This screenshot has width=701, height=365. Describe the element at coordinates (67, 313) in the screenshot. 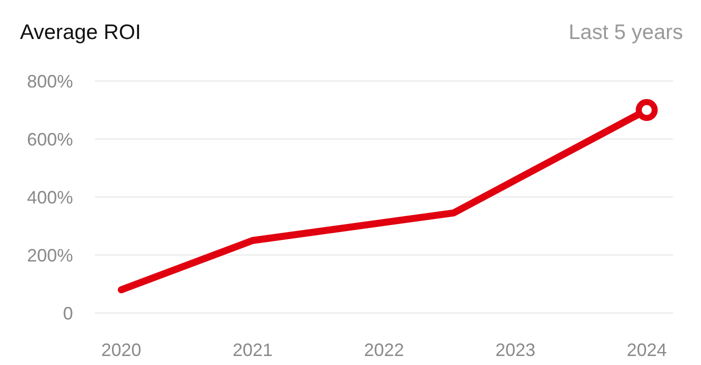

I see `y-tick-label: 0` at that location.